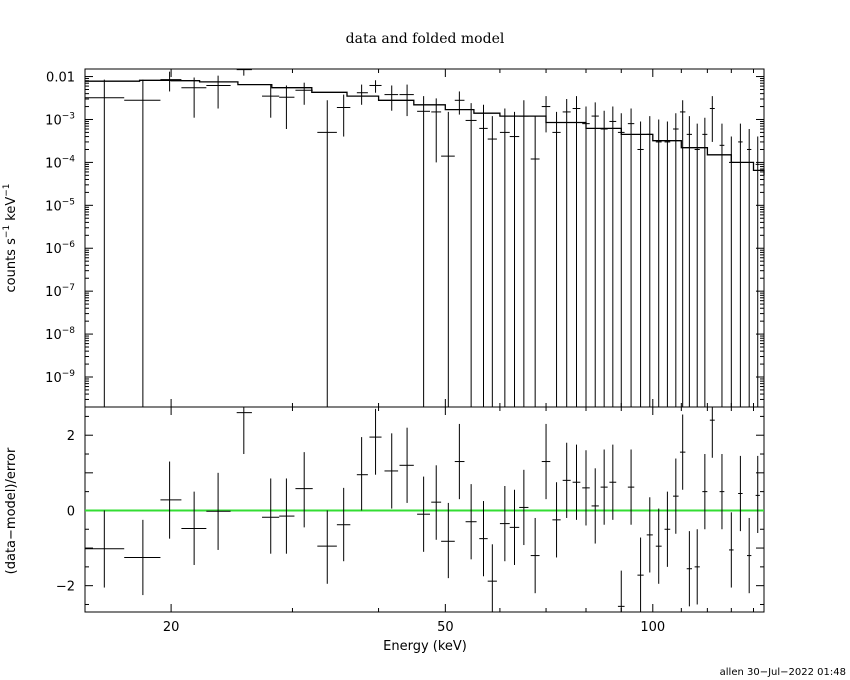 This screenshot has height=680, width=850. Describe the element at coordinates (783, 672) in the screenshot. I see `footer-stamp: allen 30−Jul−2022 01:48` at that location.